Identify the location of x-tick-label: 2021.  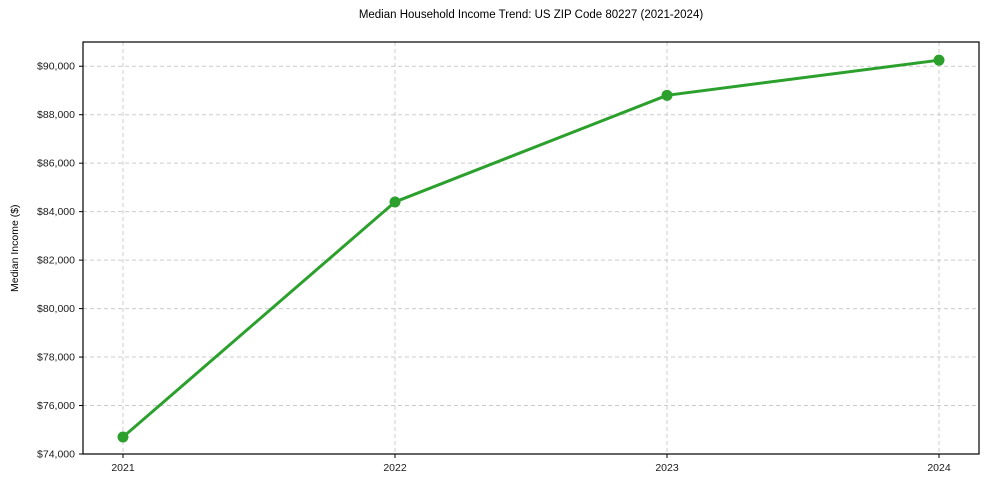
(123, 468).